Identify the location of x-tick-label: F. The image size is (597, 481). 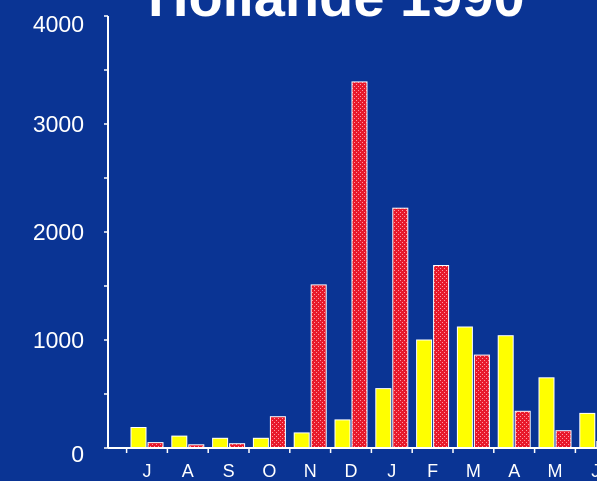
(432, 471).